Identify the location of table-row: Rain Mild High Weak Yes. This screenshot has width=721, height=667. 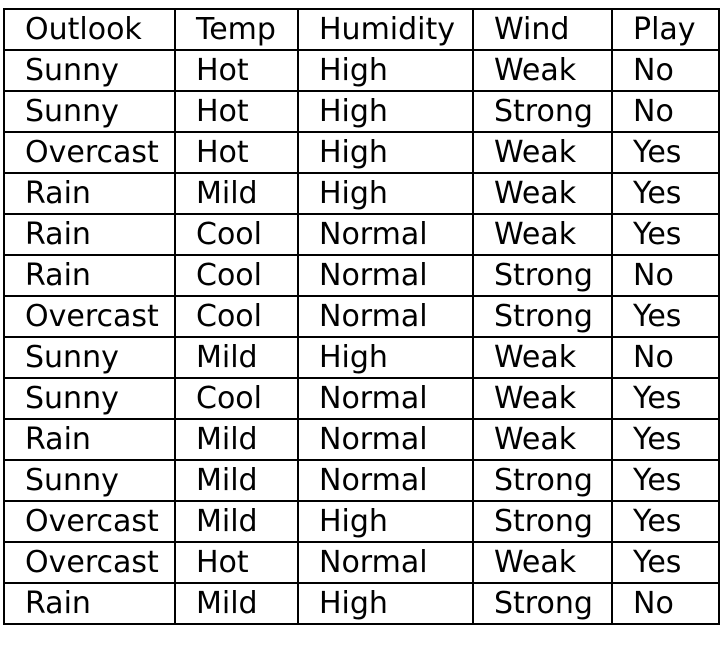
(361, 193).